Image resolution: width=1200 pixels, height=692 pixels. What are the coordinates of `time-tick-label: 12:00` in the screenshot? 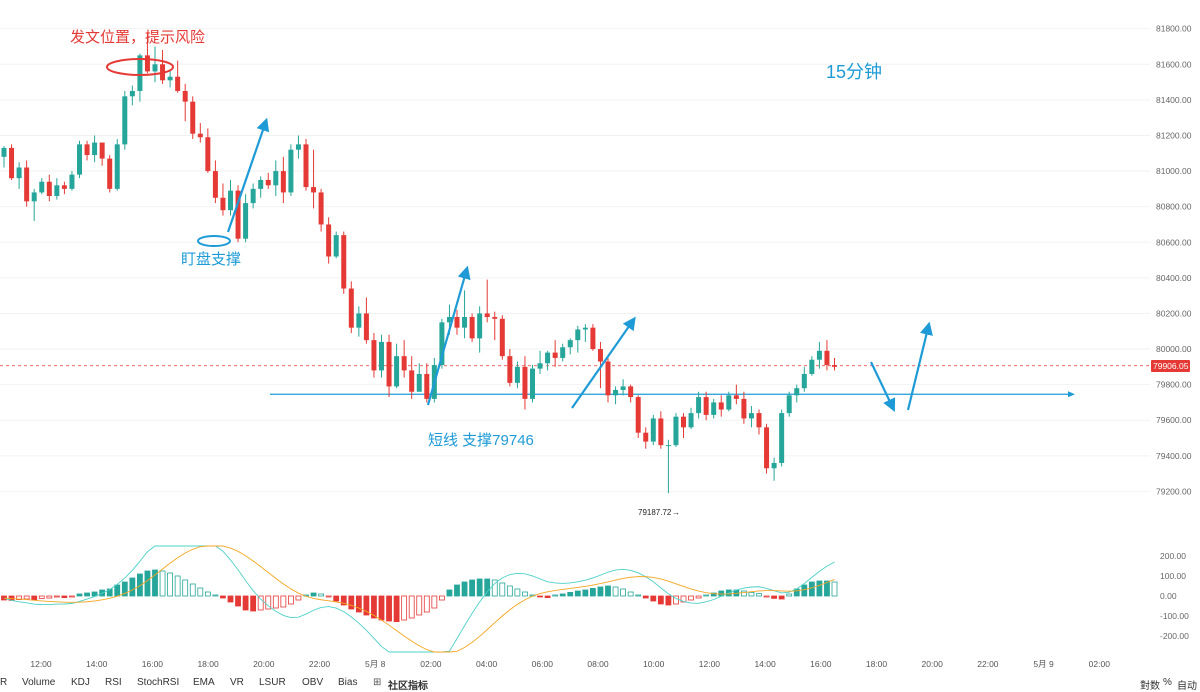 It's located at (41, 664).